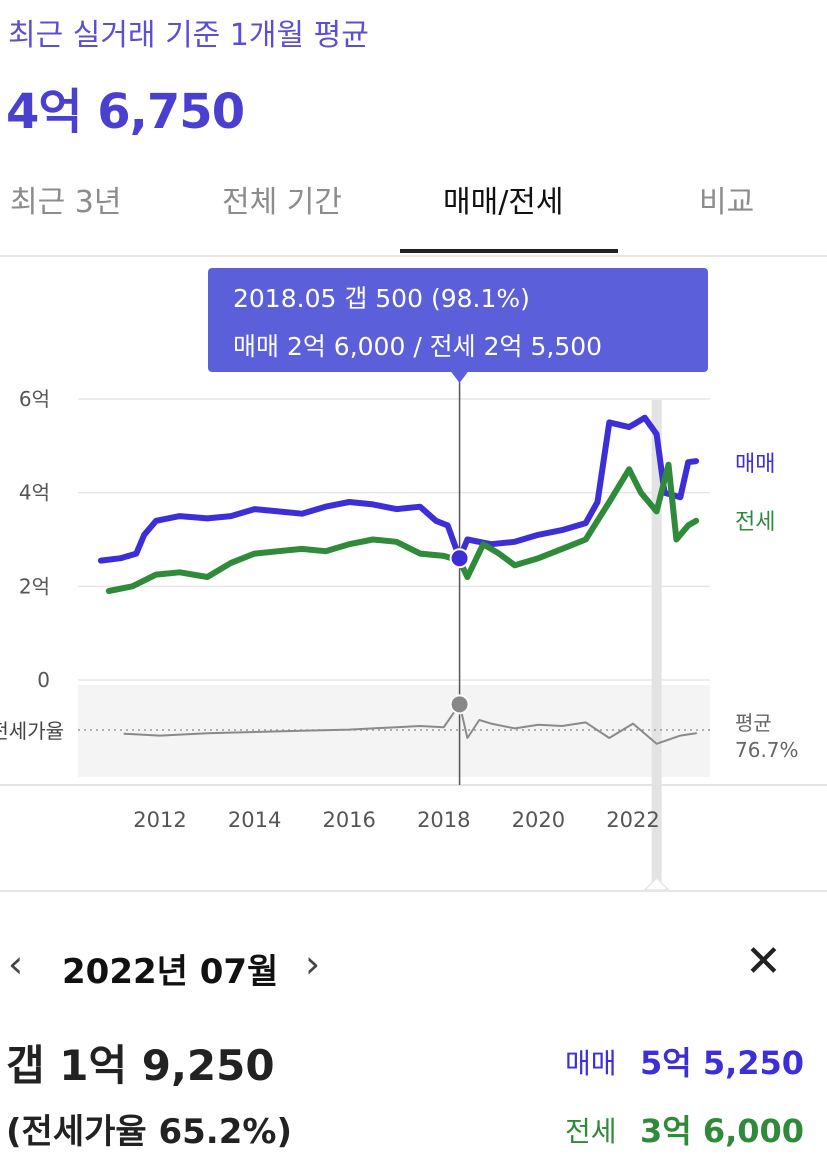  Describe the element at coordinates (125, 112) in the screenshot. I see `current-price: 4억 6,750` at that location.